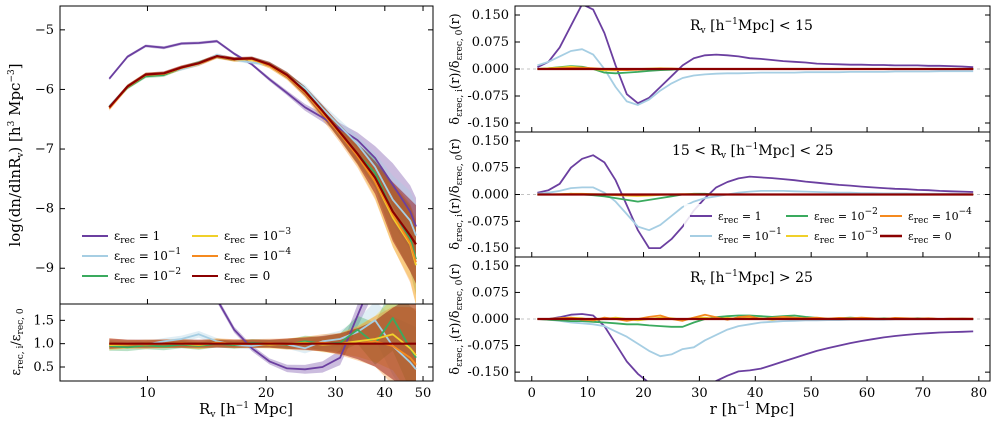 The image size is (996, 427). I want to click on series-line-eps0, so click(262, 150).